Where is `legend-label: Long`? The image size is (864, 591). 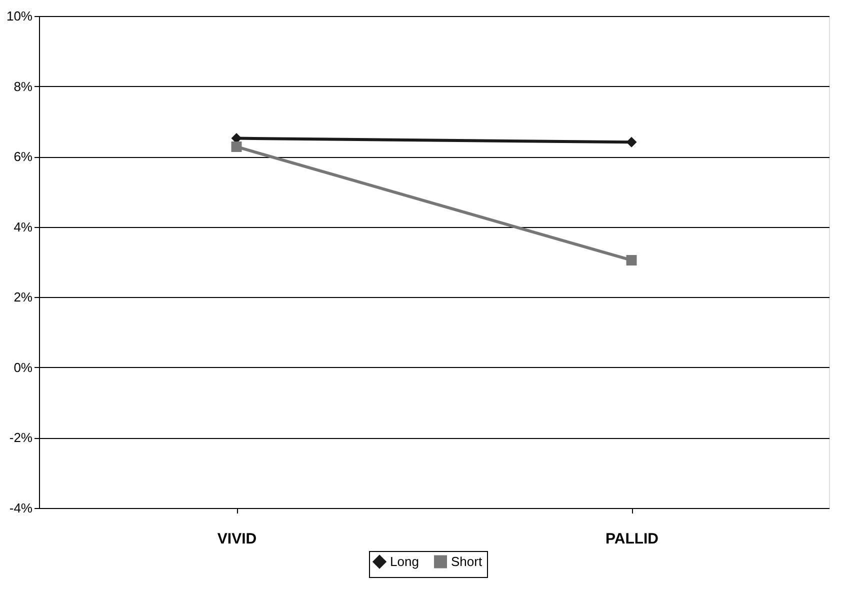
legend-label: Long is located at coordinates (404, 561).